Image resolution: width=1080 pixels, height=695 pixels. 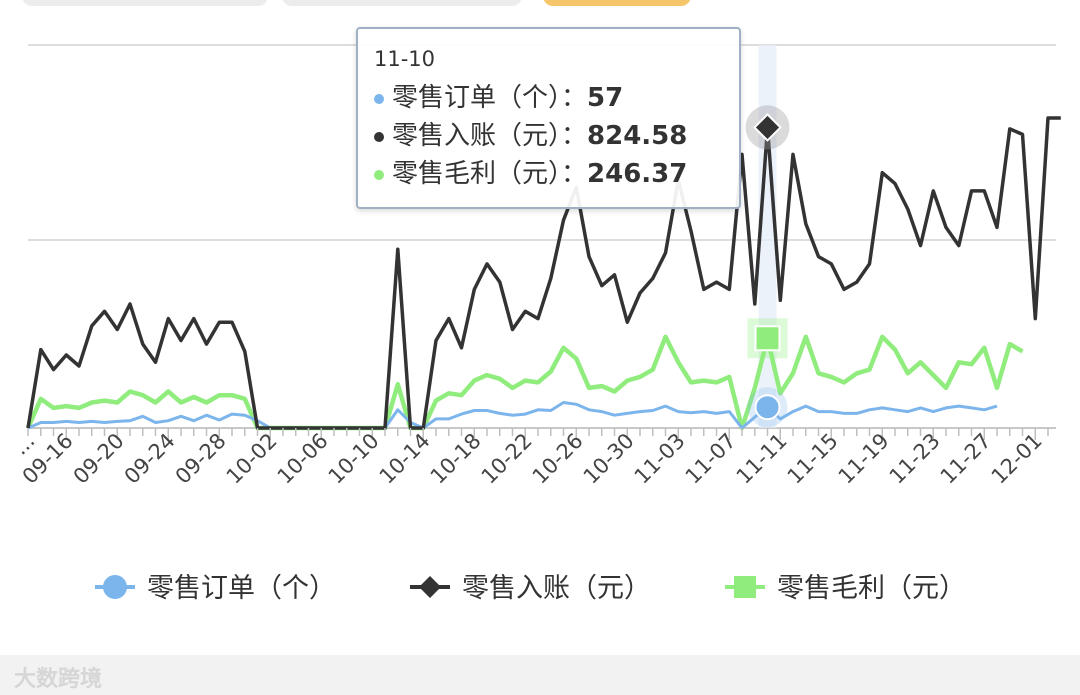 What do you see at coordinates (430, 587) in the screenshot?
I see `legend-marker-diamond` at bounding box center [430, 587].